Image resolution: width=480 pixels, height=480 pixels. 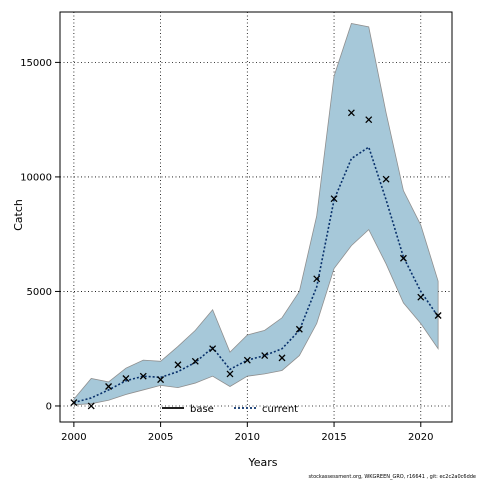 I want to click on y-tick-label: 10000, so click(x=36, y=177).